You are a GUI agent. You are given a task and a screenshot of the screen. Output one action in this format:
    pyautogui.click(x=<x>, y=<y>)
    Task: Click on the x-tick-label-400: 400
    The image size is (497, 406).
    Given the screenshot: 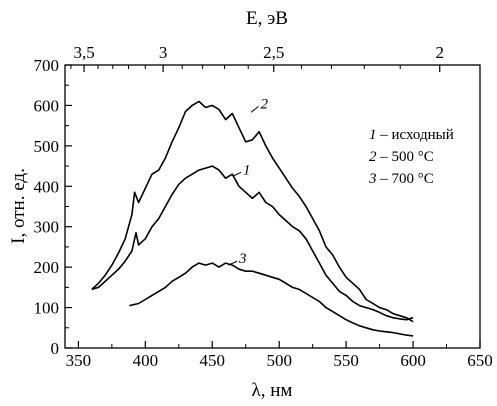 What is the action you would take?
    pyautogui.click(x=146, y=360)
    